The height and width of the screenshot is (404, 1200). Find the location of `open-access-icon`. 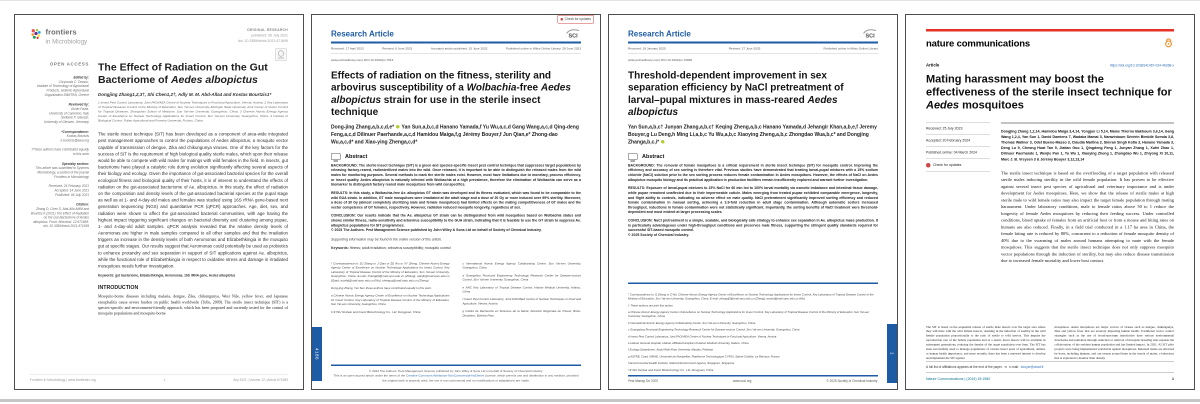

open-access-icon is located at coordinates (1168, 44).